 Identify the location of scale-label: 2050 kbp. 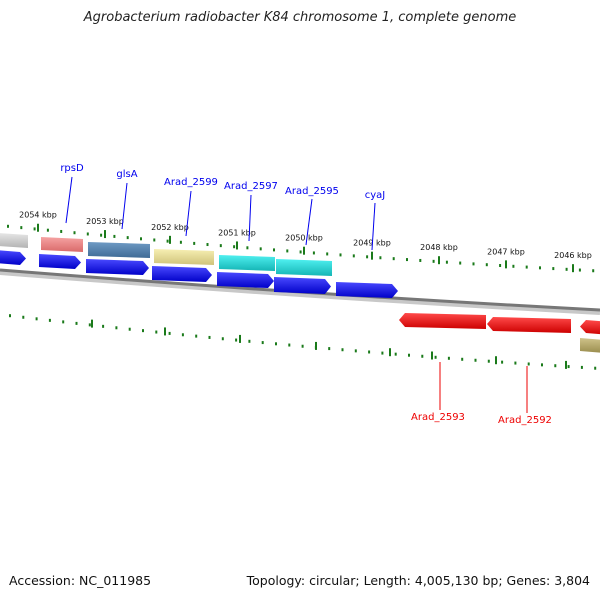
(304, 238).